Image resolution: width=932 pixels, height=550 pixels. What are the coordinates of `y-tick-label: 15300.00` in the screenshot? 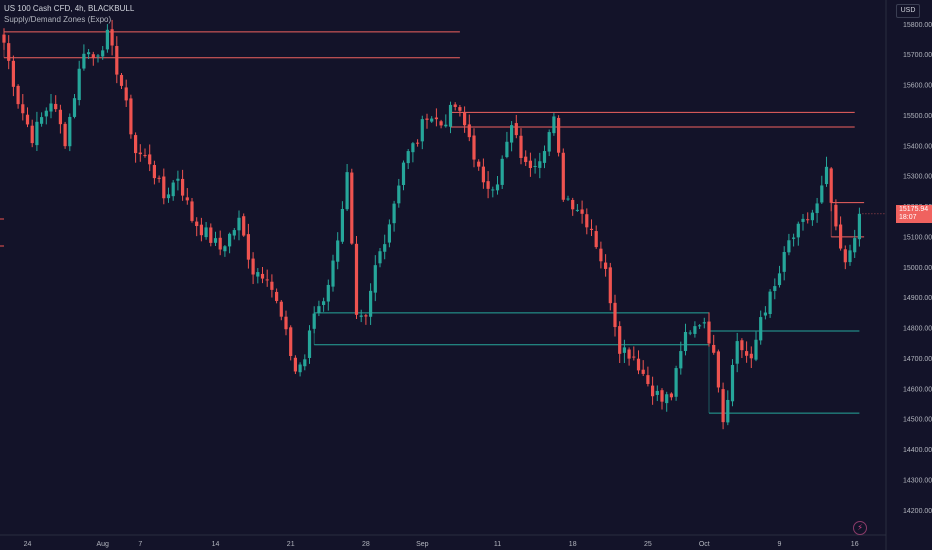 It's located at (917, 177).